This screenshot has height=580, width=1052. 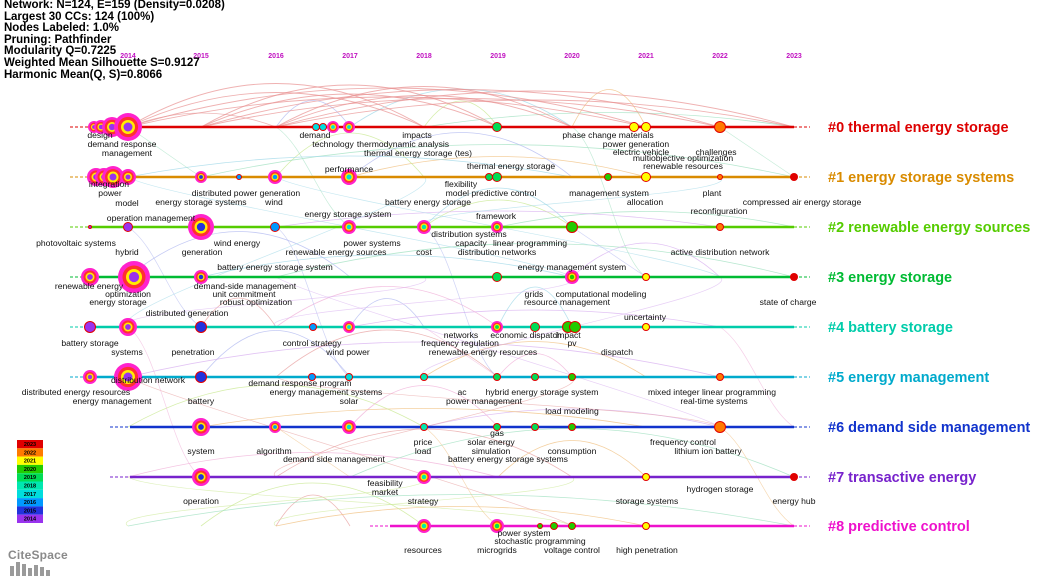 What do you see at coordinates (192, 352) in the screenshot?
I see `keyword-label: penetration` at bounding box center [192, 352].